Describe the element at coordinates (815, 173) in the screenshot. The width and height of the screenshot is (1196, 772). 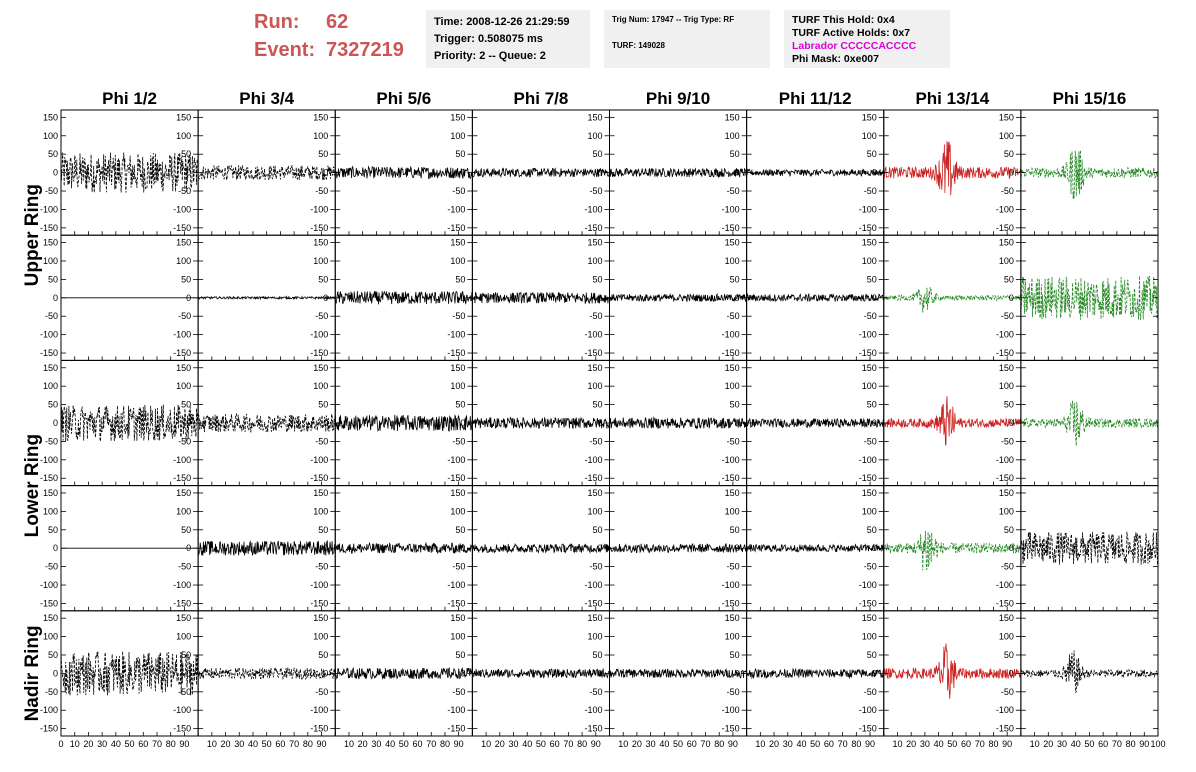
I see `waveform-r1-c6` at that location.